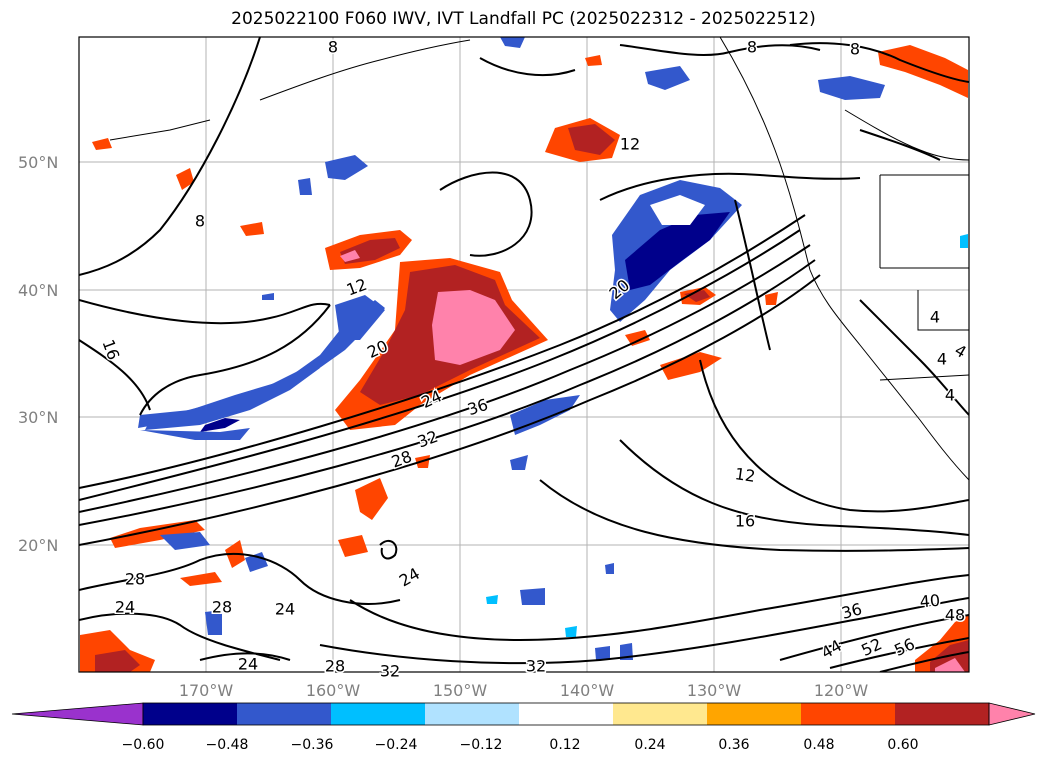  What do you see at coordinates (930, 601) in the screenshot?
I see `contour-label: 40` at bounding box center [930, 601].